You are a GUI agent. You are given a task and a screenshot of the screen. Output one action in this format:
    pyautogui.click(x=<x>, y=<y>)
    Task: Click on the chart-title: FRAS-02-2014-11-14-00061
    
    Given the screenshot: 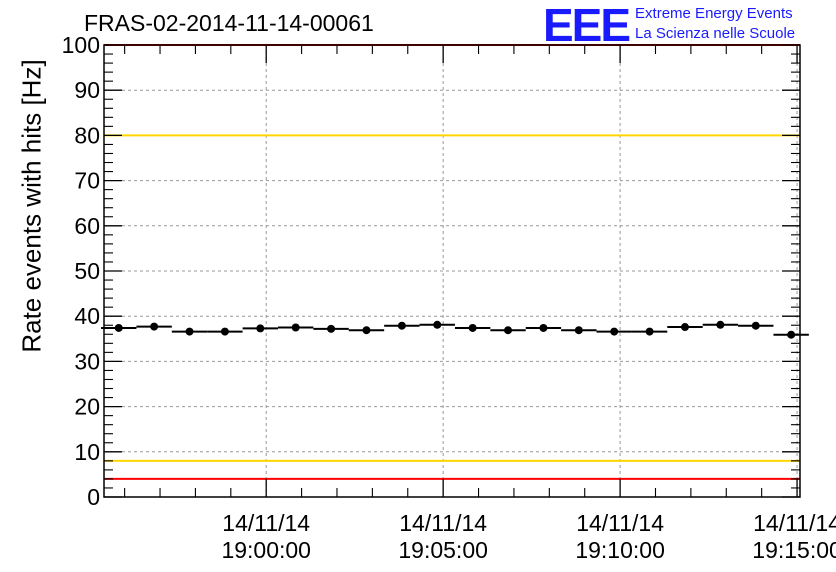 What is the action you would take?
    pyautogui.click(x=229, y=23)
    